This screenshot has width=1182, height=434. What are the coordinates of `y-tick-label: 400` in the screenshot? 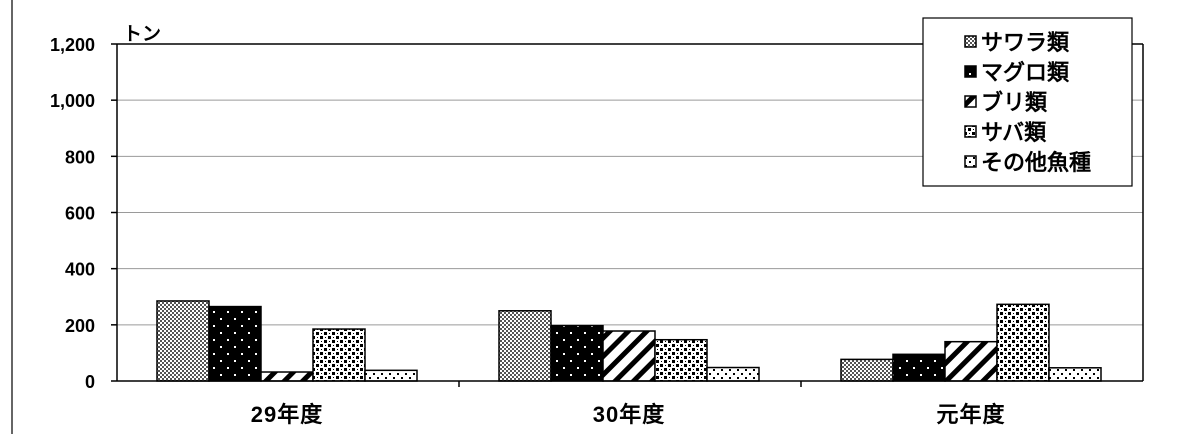 It's located at (80, 270).